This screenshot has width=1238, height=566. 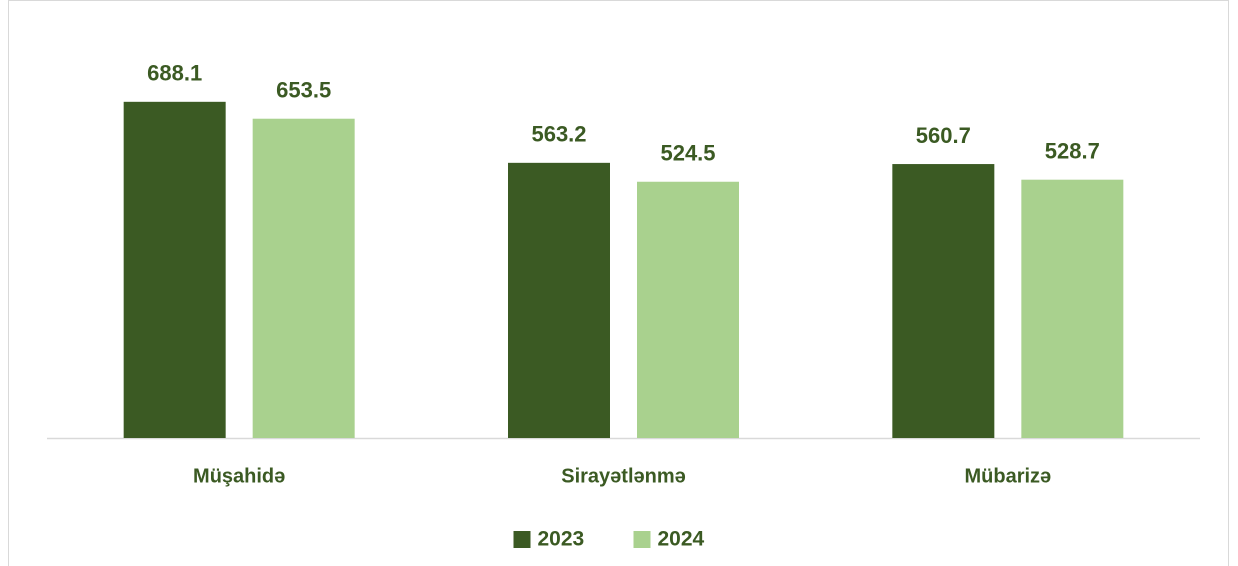 What do you see at coordinates (239, 476) in the screenshot?
I see `x-tick-label: Müşahidə` at bounding box center [239, 476].